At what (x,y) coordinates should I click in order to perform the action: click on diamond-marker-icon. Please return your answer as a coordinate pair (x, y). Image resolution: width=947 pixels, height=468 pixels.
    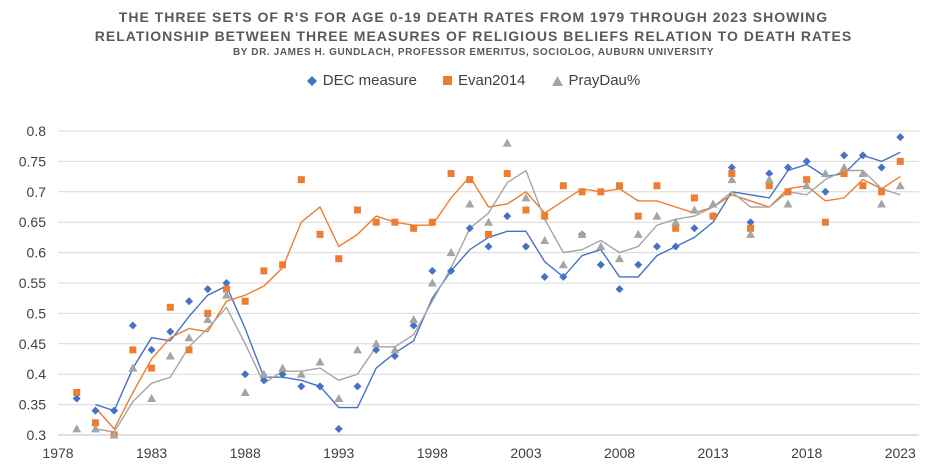
    Looking at the image, I should click on (311, 80).